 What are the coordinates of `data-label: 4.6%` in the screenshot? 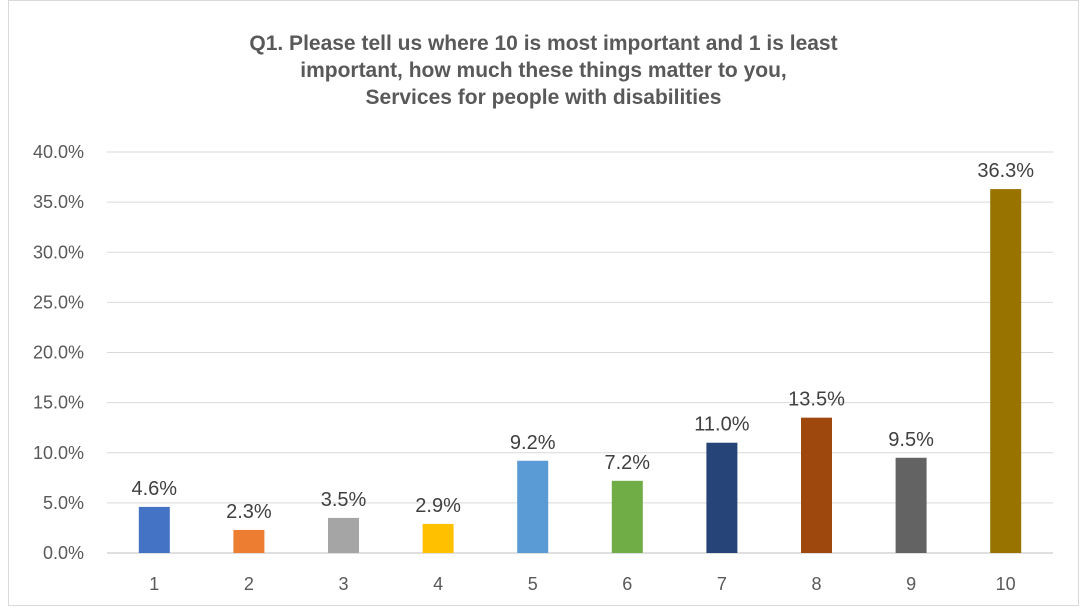 It's located at (155, 489).